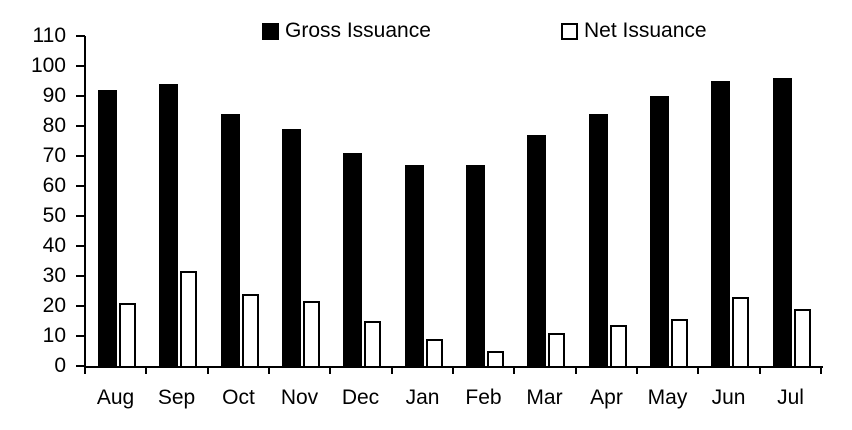 The image size is (852, 430). What do you see at coordinates (569, 31) in the screenshot?
I see `net-issuance-swatch-icon` at bounding box center [569, 31].